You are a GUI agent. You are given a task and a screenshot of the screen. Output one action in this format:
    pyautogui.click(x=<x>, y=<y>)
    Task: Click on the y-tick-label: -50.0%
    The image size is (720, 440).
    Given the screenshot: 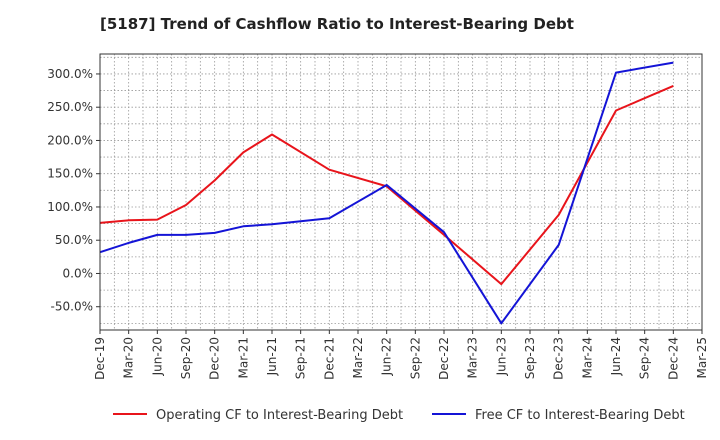 What is the action you would take?
    pyautogui.click(x=72, y=307)
    